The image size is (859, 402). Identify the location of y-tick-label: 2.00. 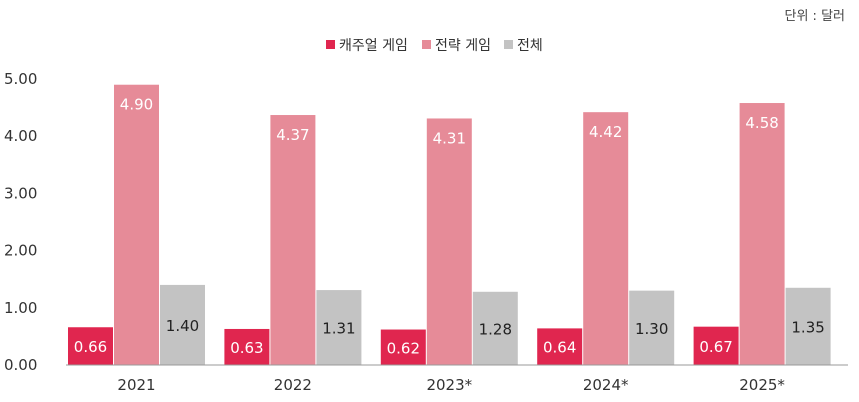
(20, 251).